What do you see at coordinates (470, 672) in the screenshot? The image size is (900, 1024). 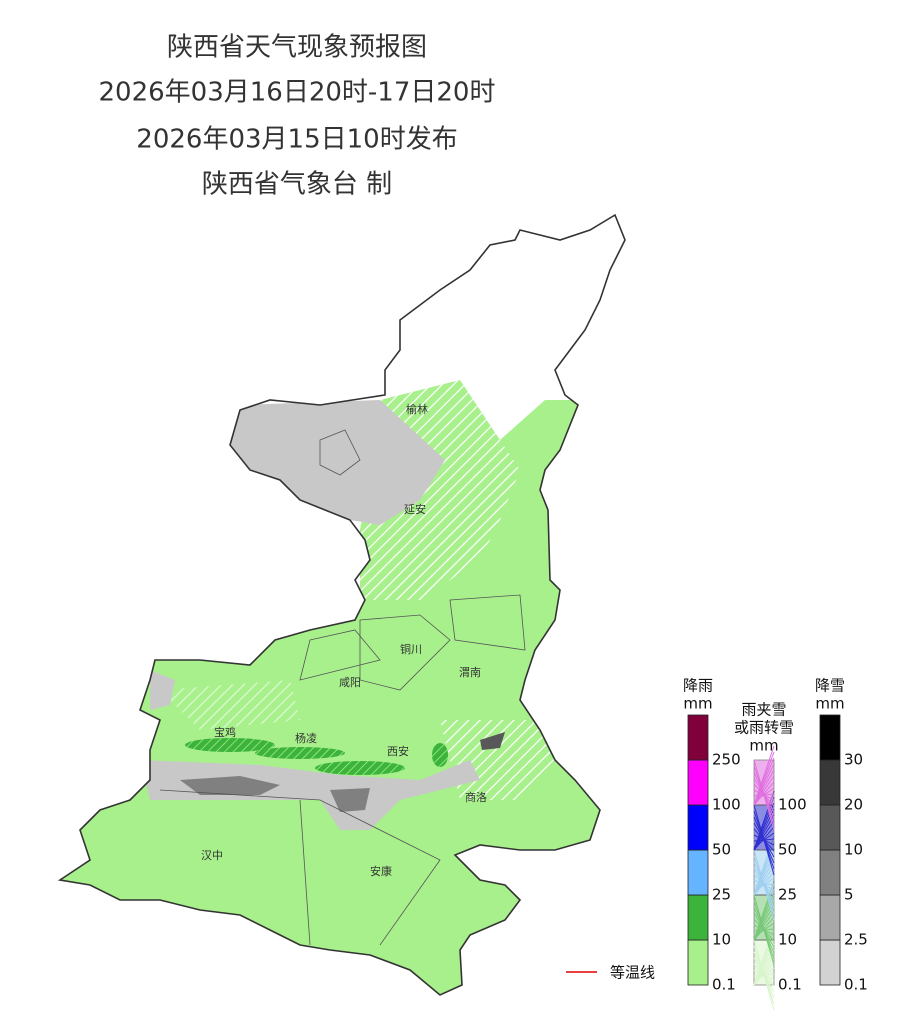 I see `city-label: 渭南` at bounding box center [470, 672].